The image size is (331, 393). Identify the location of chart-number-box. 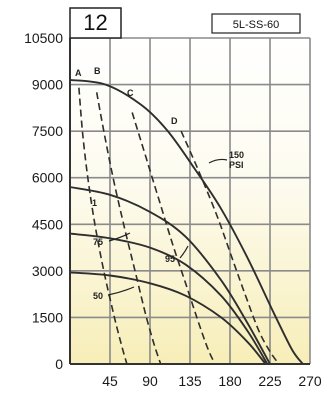
(95, 23).